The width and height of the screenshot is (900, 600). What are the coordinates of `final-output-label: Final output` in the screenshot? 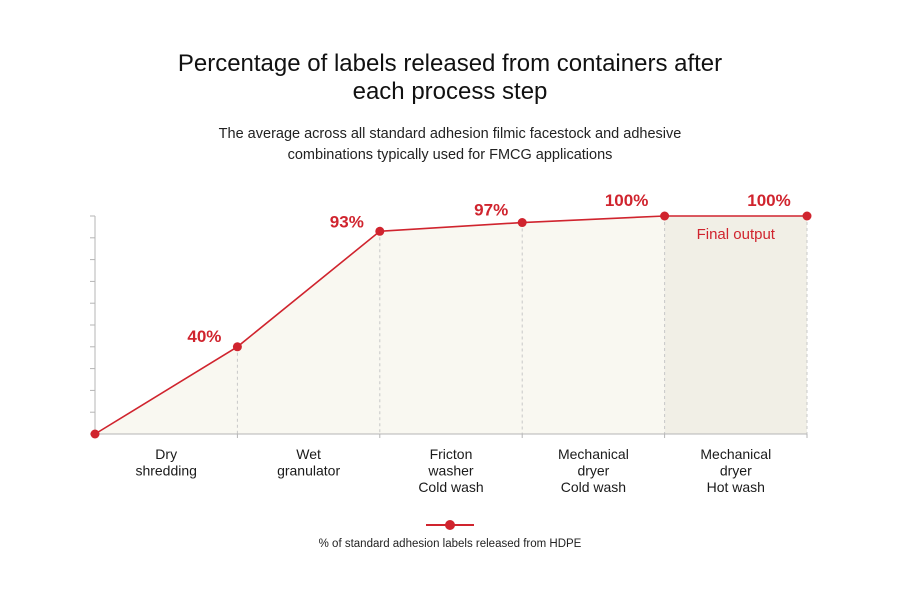 It's located at (736, 234).